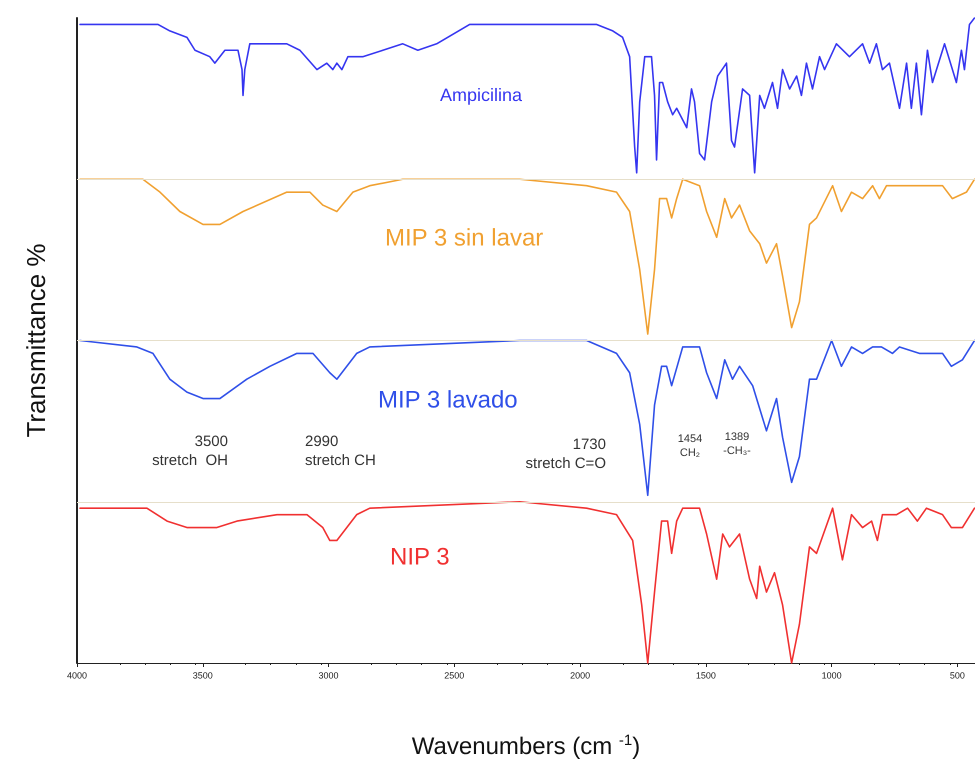  I want to click on annotation: 2990 stretch CH, so click(340, 451).